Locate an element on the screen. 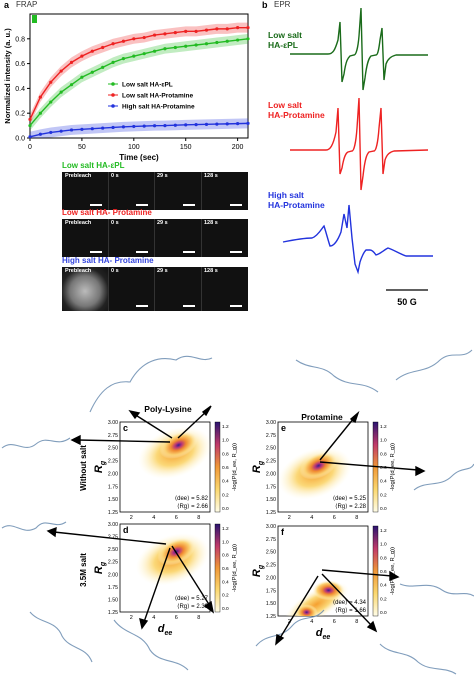 Image resolution: width=474 pixels, height=676 pixels. x-tick-label: 100 is located at coordinates (134, 147).